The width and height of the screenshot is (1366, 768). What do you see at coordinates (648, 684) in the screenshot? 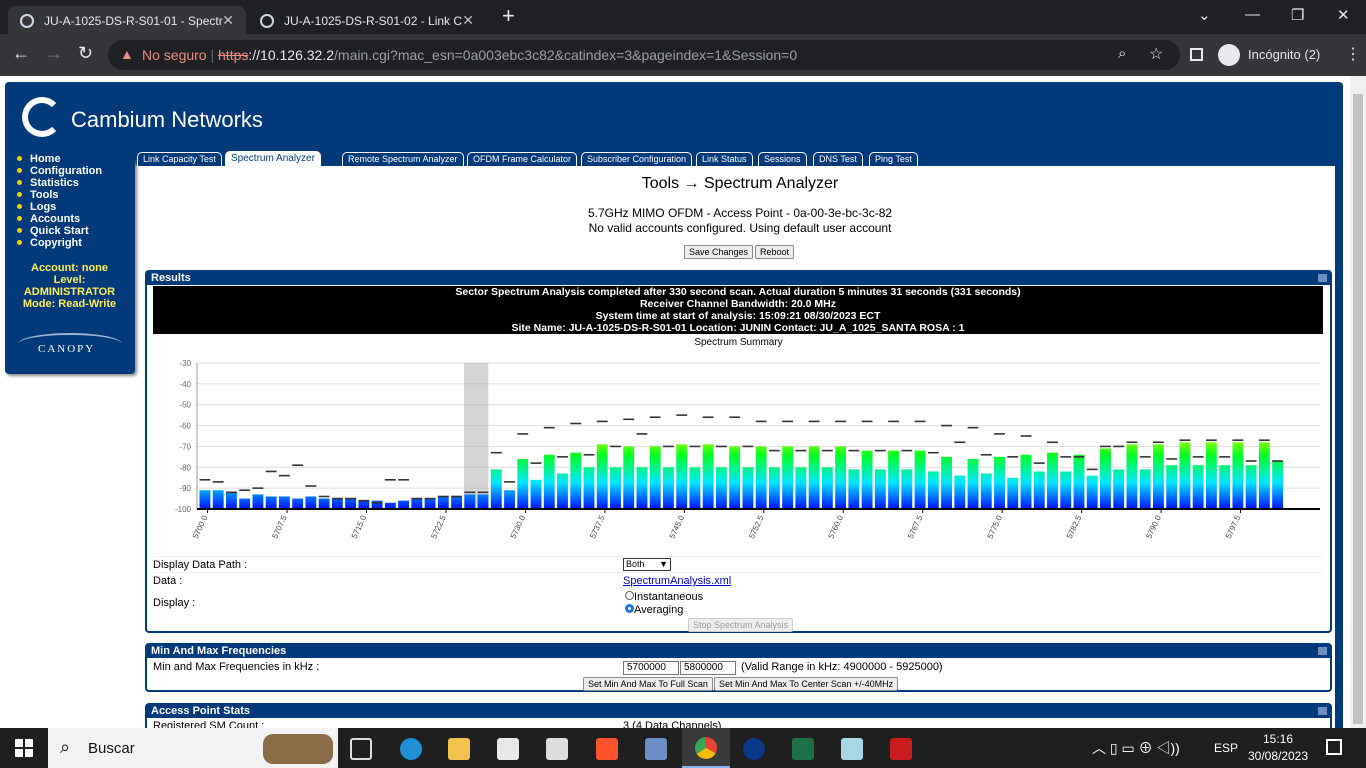
I see `button: Set Min And Max To Full Scan` at bounding box center [648, 684].